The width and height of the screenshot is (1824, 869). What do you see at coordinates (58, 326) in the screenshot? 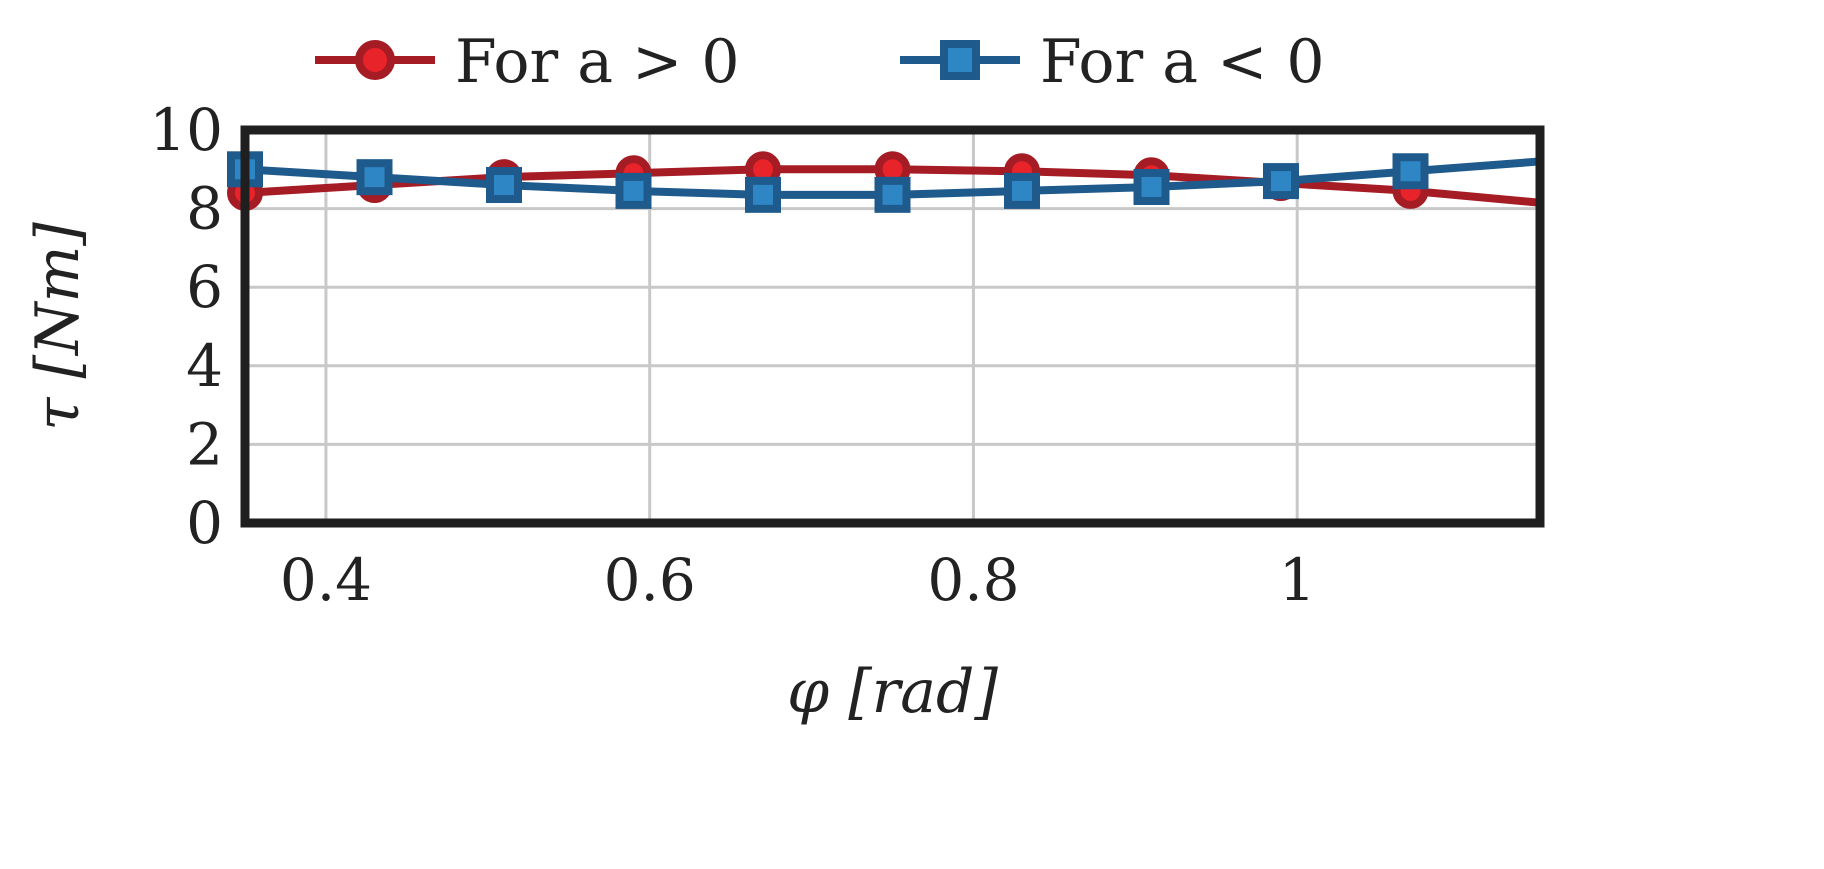
I see `y-axis-label: τ [Nm]` at bounding box center [58, 326].